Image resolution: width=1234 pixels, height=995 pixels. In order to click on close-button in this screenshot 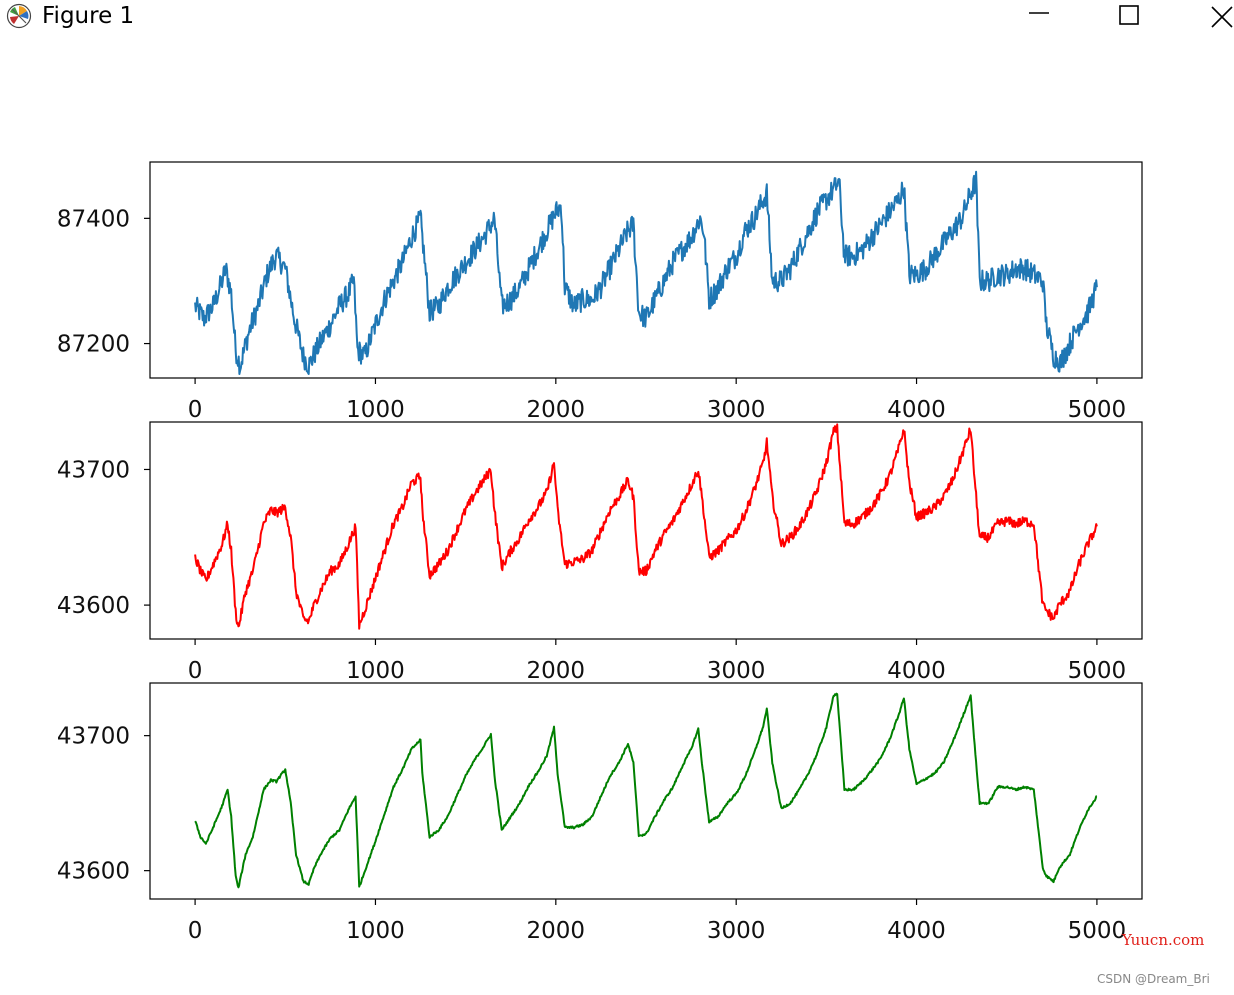, I will do `click(1216, 15)`.